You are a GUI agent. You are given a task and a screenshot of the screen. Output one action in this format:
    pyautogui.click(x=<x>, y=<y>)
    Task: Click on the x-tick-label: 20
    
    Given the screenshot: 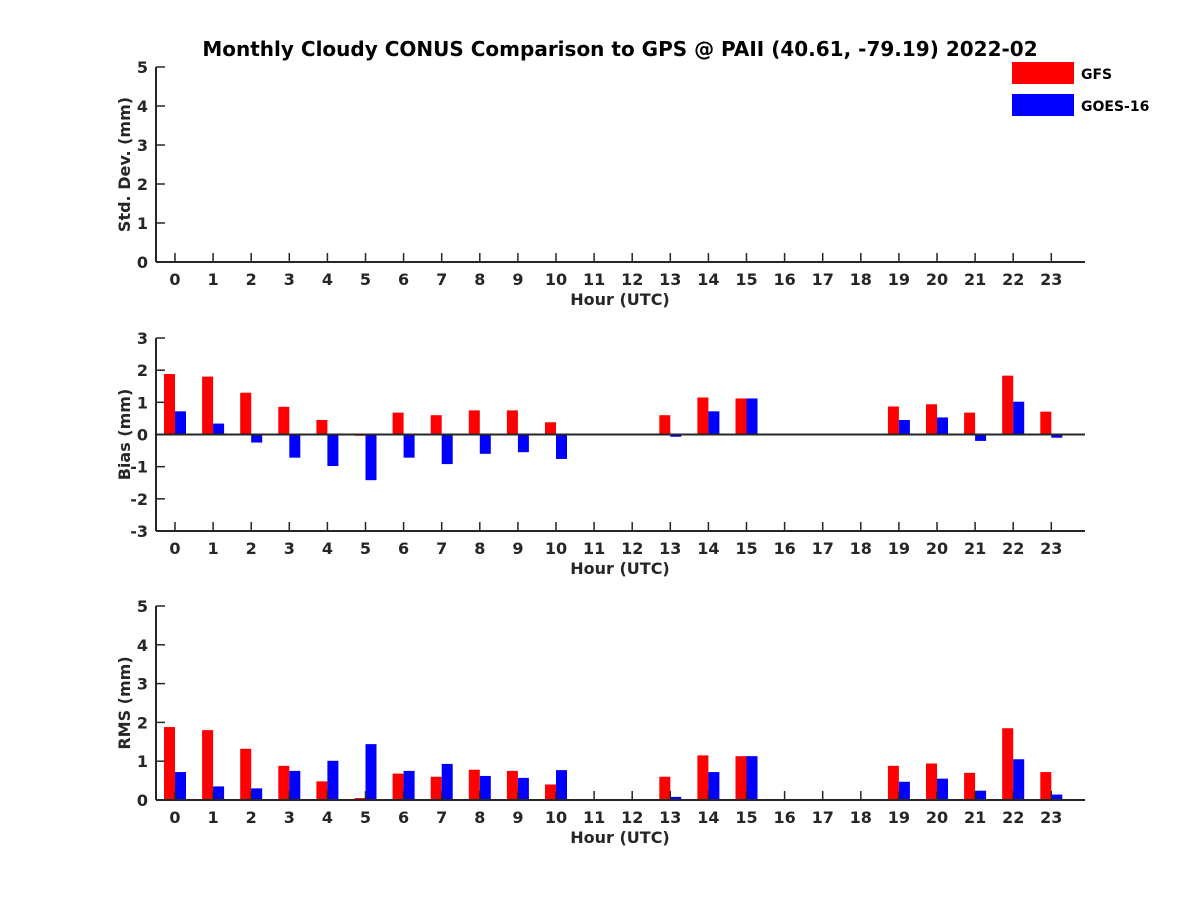 What is the action you would take?
    pyautogui.click(x=937, y=279)
    